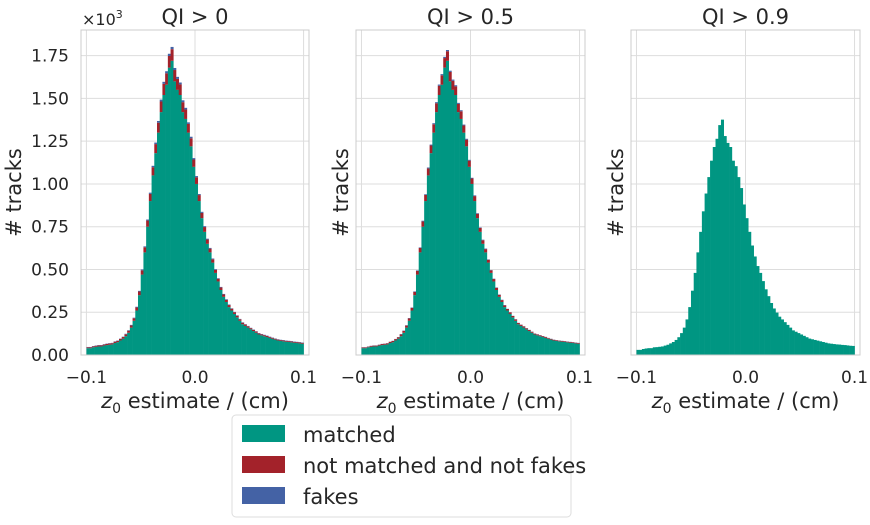 The width and height of the screenshot is (870, 525). Describe the element at coordinates (579, 378) in the screenshot. I see `x-tick-label: 0.1` at that location.